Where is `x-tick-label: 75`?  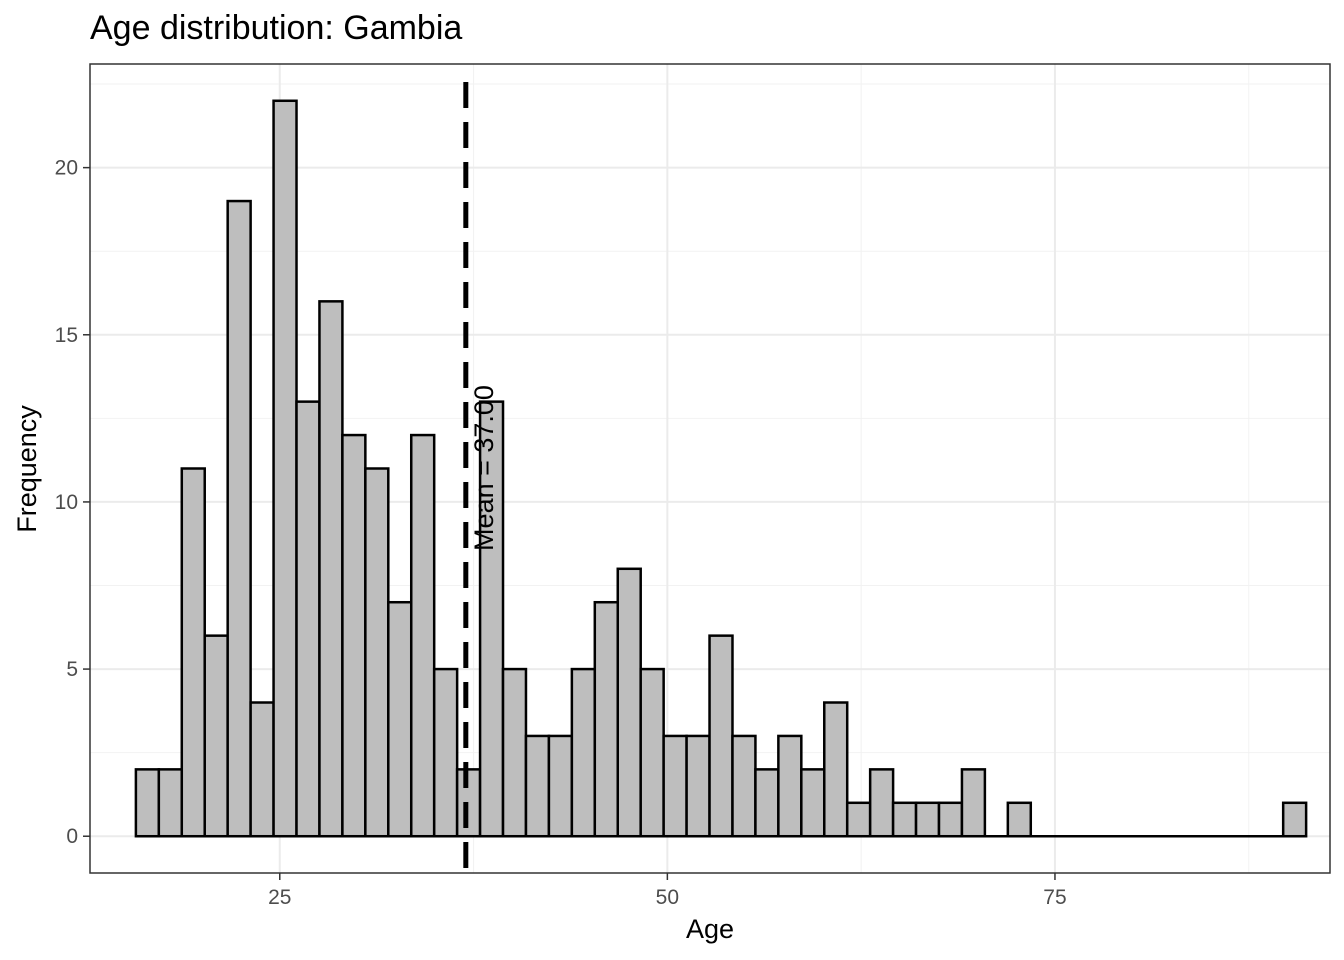
x-tick-label: 75 is located at coordinates (1054, 897).